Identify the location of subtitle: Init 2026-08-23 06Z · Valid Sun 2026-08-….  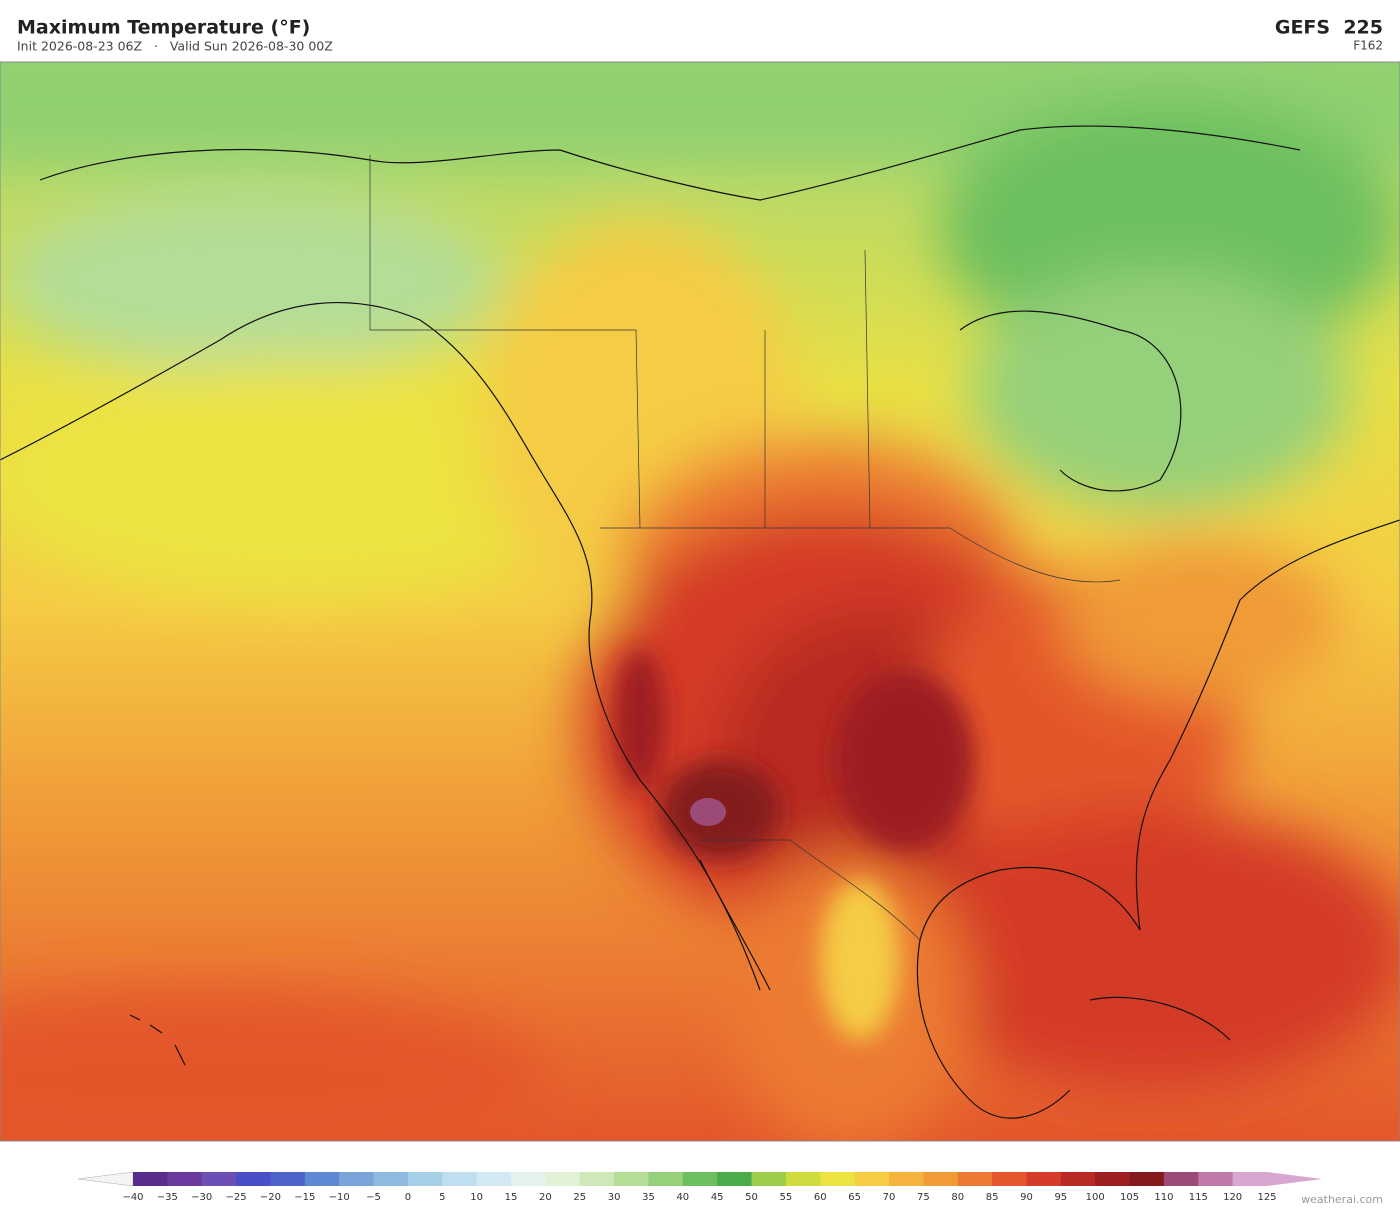
(175, 46).